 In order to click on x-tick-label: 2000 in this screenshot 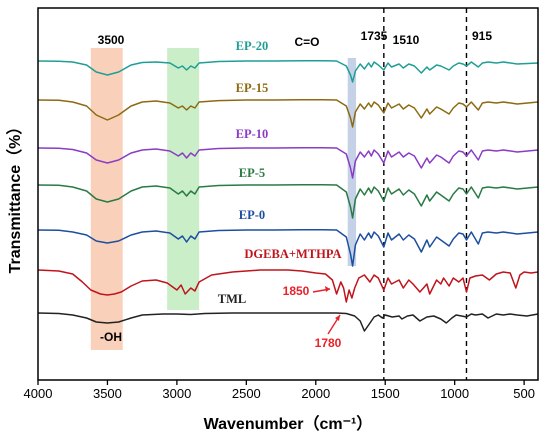, I will do `click(315, 393)`.